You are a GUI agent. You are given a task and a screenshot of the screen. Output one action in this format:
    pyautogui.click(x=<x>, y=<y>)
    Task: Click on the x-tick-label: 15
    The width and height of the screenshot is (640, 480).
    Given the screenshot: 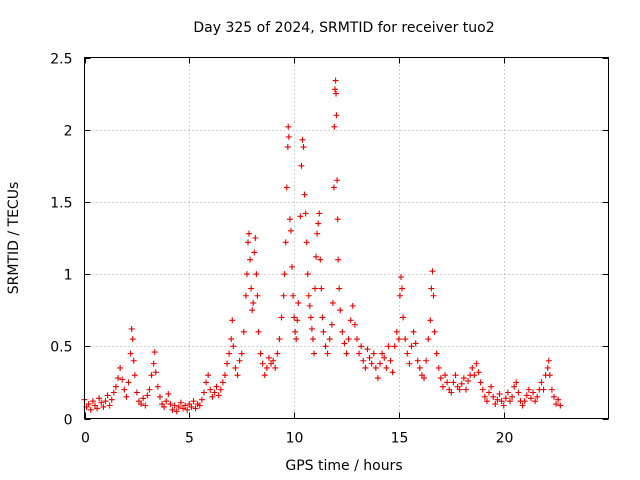 What is the action you would take?
    pyautogui.click(x=400, y=439)
    